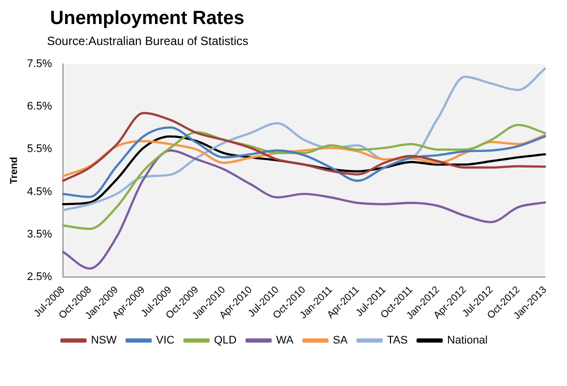 This screenshot has width=567, height=386. What do you see at coordinates (39, 277) in the screenshot?
I see `y-tick-label: 2.5%` at bounding box center [39, 277].